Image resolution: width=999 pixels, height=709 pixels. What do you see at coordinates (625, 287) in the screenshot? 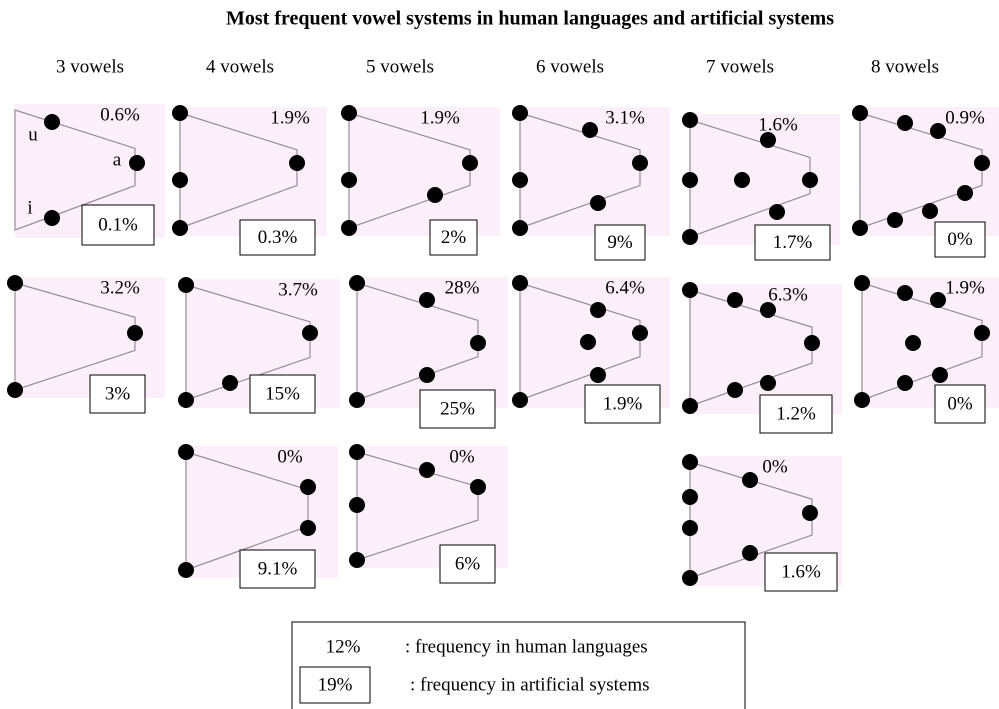
I see `human-frequency: 6.4%` at bounding box center [625, 287].